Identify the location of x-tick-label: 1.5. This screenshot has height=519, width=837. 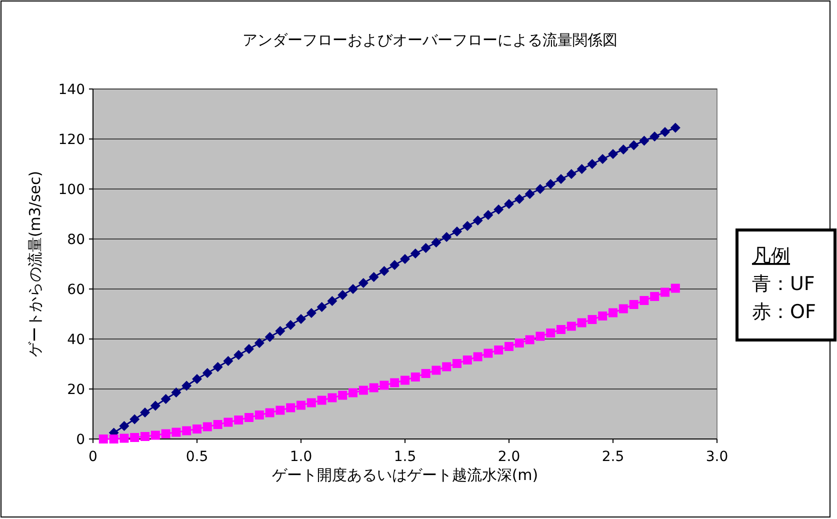
(405, 457).